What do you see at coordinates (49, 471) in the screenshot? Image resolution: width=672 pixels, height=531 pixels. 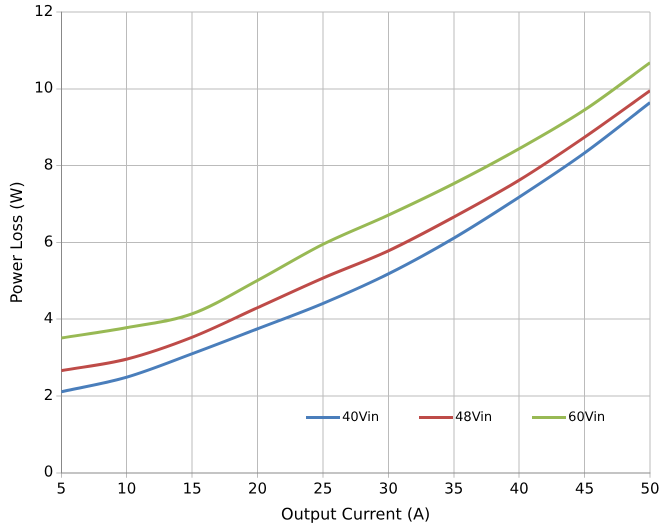 I see `y-tick-label: 0` at bounding box center [49, 471].